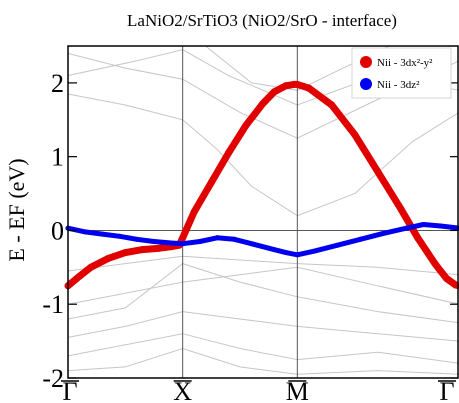  What do you see at coordinates (53, 378) in the screenshot?
I see `y-tick-label-0: -2` at bounding box center [53, 378].